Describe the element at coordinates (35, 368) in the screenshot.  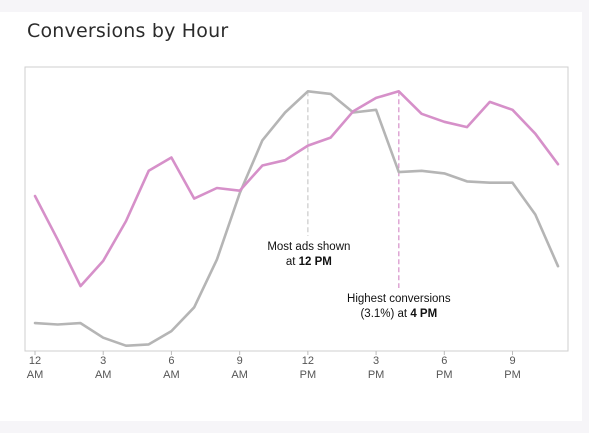
I see `x-tick-label: 12 AM` at that location.